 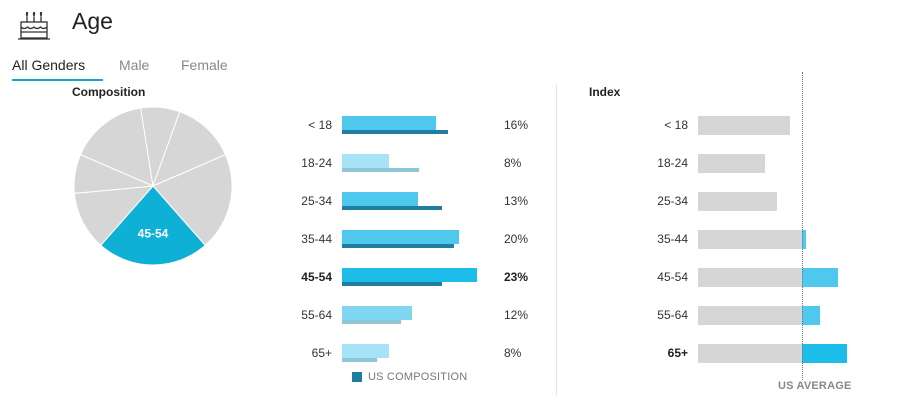 I want to click on comp-row-label-25-34: 25-34, so click(x=316, y=201).